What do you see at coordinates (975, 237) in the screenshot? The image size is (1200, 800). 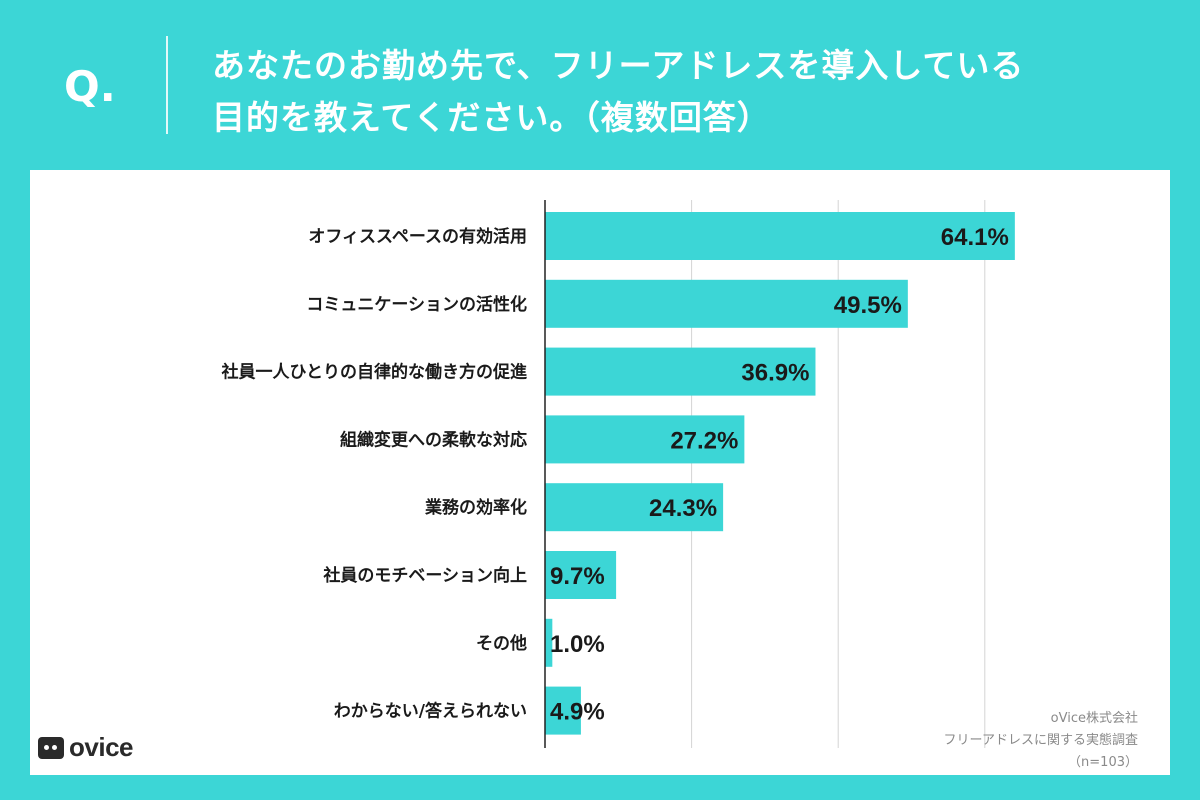 I see `value-label: 64.1%` at bounding box center [975, 237].